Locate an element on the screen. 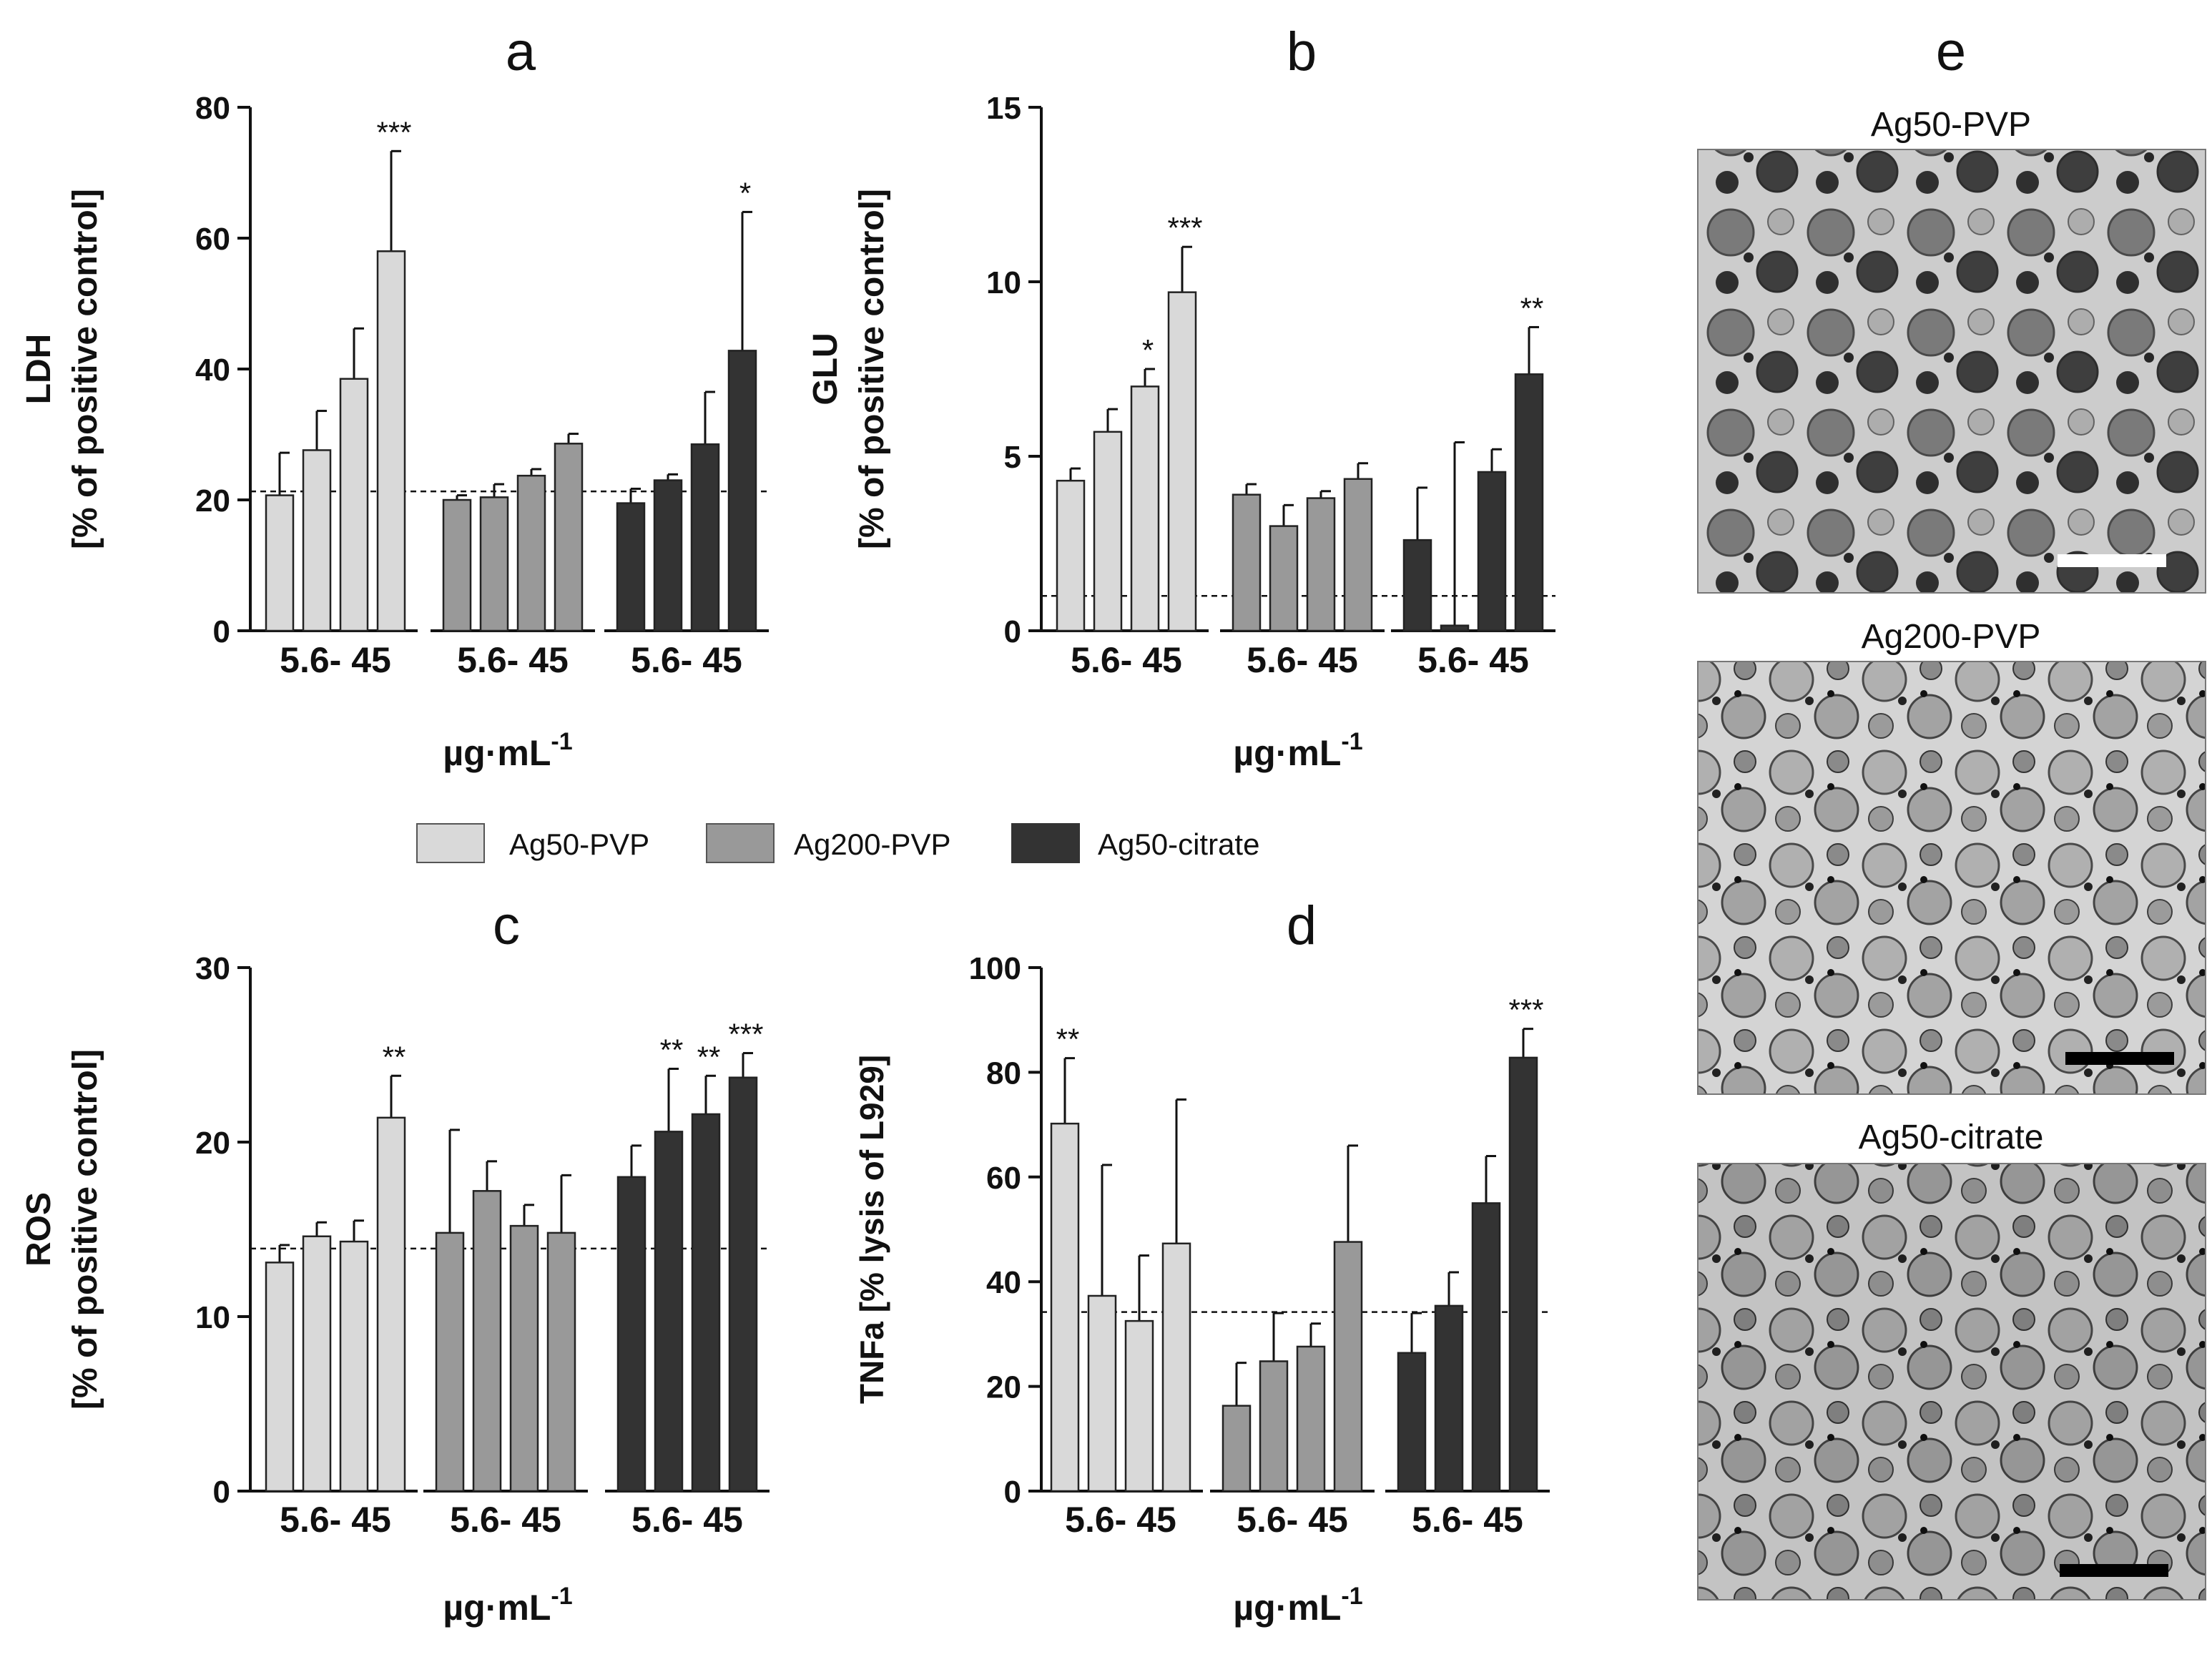 This screenshot has height=1657, width=2212. image-caption-ag50-pvp: Ag50-PVP is located at coordinates (1951, 125).